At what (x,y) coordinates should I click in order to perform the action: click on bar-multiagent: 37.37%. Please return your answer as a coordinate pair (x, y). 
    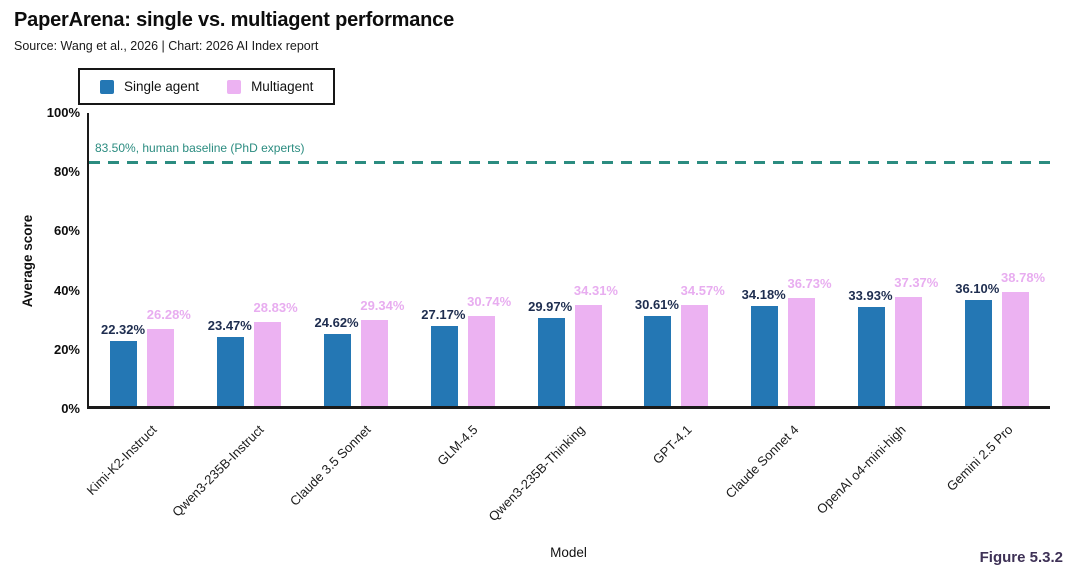
    Looking at the image, I should click on (916, 340).